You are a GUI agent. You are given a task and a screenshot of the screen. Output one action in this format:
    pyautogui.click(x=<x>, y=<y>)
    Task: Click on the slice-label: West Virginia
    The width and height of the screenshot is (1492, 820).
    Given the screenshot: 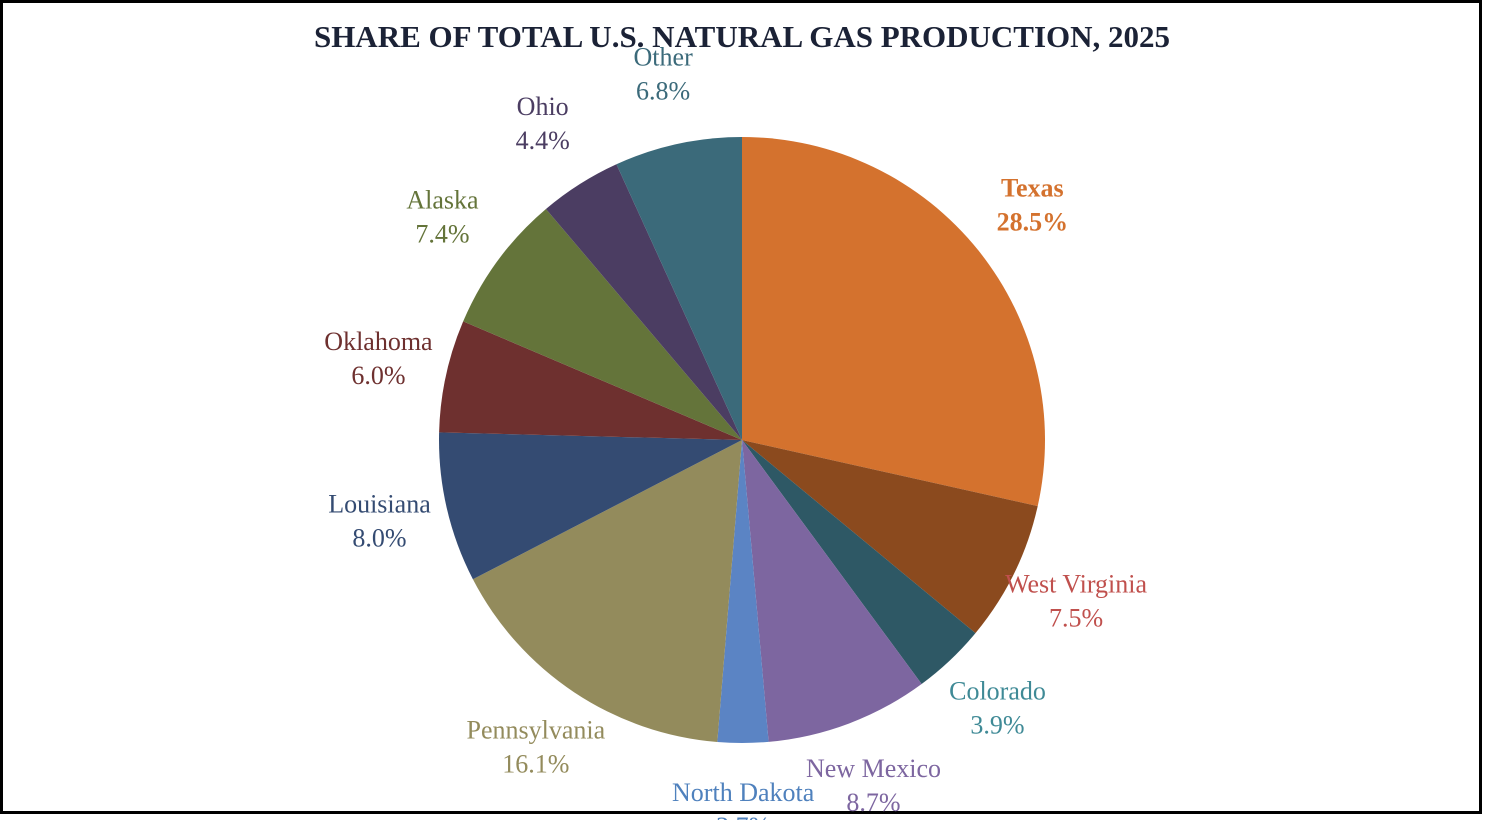 What is the action you would take?
    pyautogui.click(x=1076, y=584)
    